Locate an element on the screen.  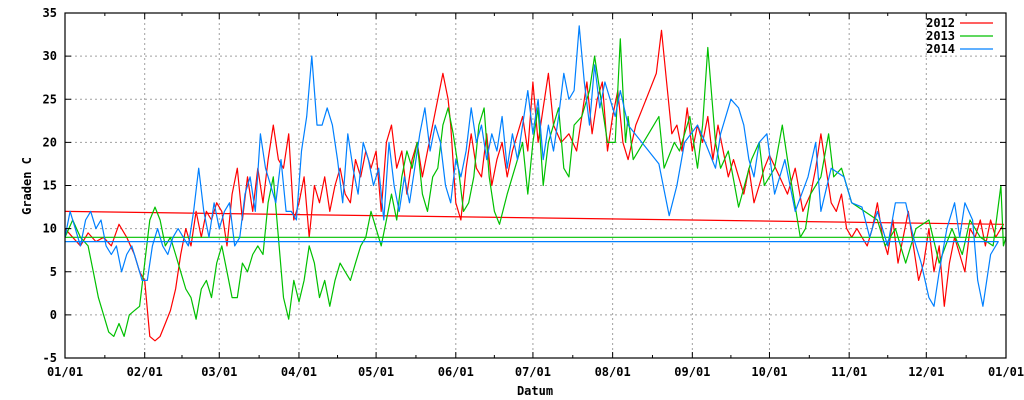
x-tick-label: 03/01 is located at coordinates (219, 372).